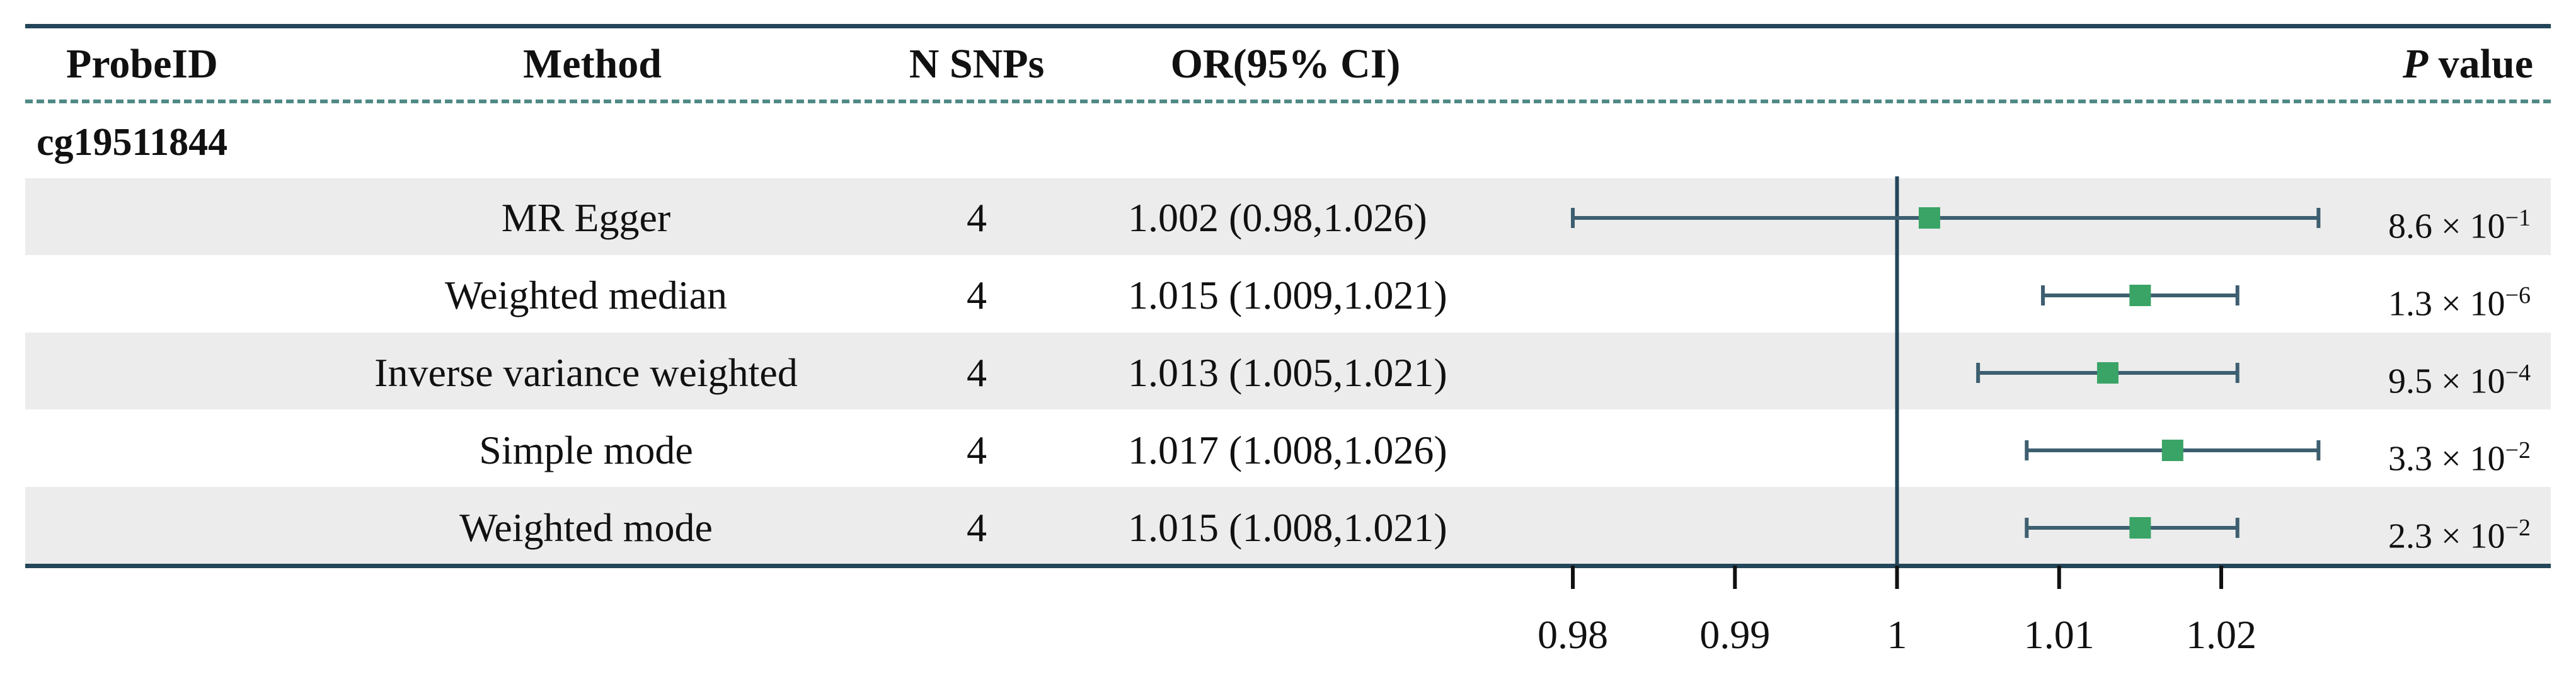 This screenshot has height=679, width=2576. Describe the element at coordinates (2415, 64) in the screenshot. I see `header-pvalue-p: P` at that location.